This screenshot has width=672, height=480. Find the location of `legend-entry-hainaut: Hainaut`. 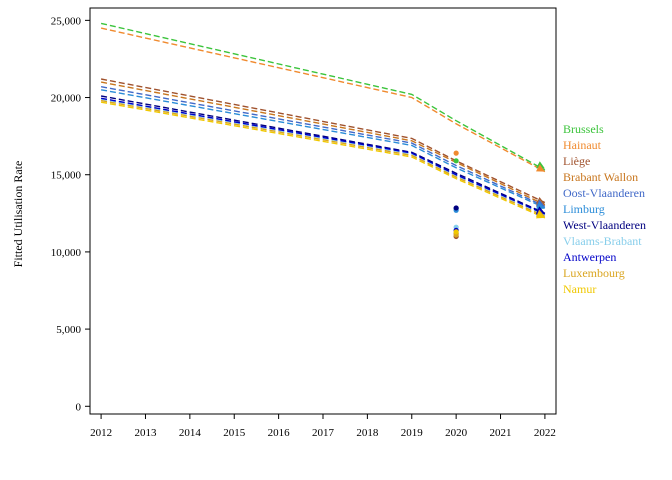

legend-entry-hainaut: Hainaut is located at coordinates (582, 145).